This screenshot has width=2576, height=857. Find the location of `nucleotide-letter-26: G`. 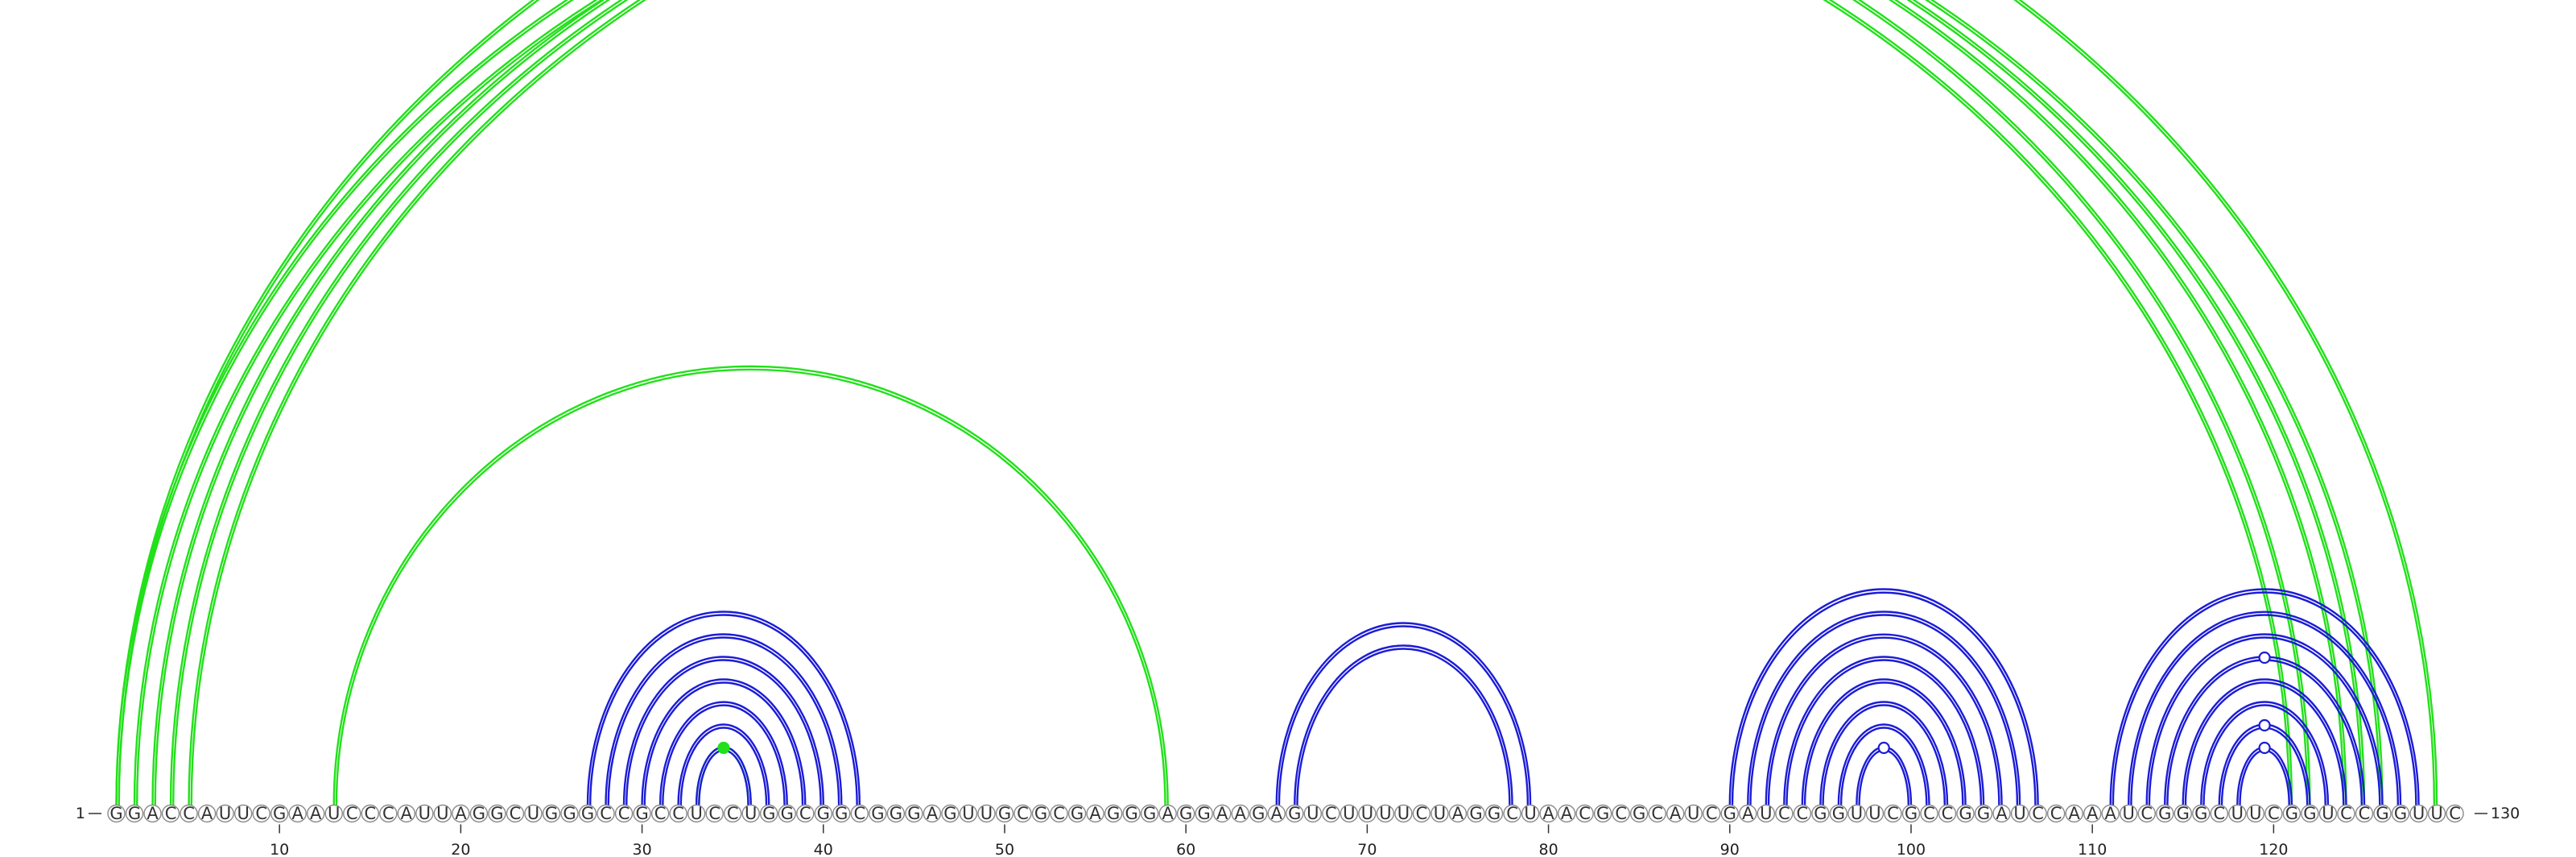

nucleotide-letter-26: G is located at coordinates (569, 813).